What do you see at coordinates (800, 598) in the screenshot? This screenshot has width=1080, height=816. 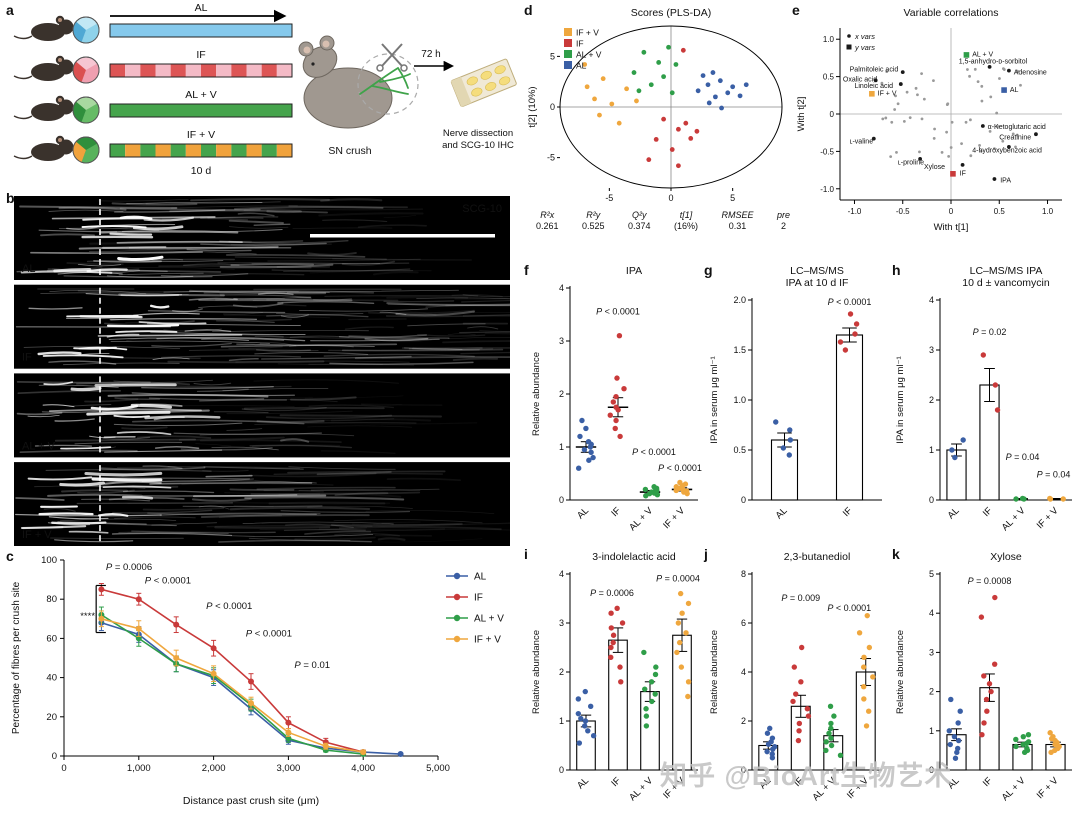 I see `svg-text: P = 0.009` at bounding box center [800, 598].